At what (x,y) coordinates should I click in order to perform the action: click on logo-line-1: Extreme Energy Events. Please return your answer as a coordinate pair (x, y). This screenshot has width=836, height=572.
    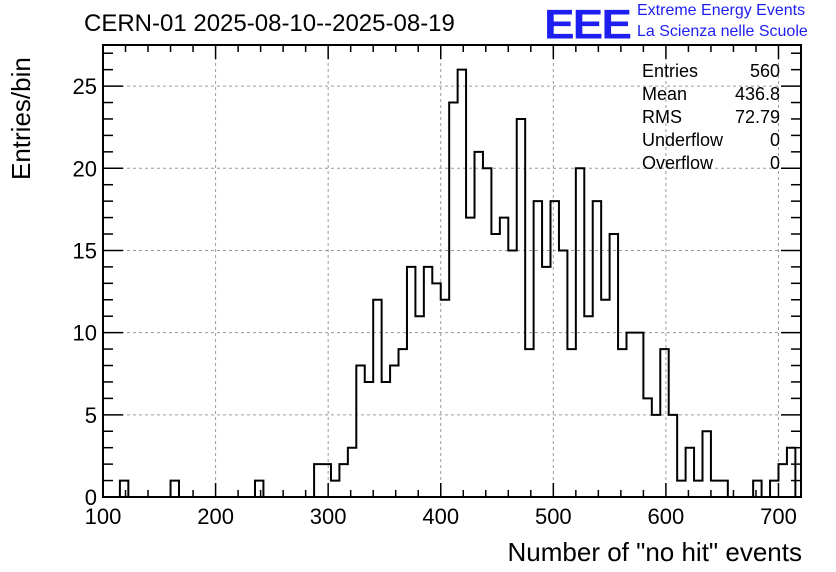
    Looking at the image, I should click on (721, 10).